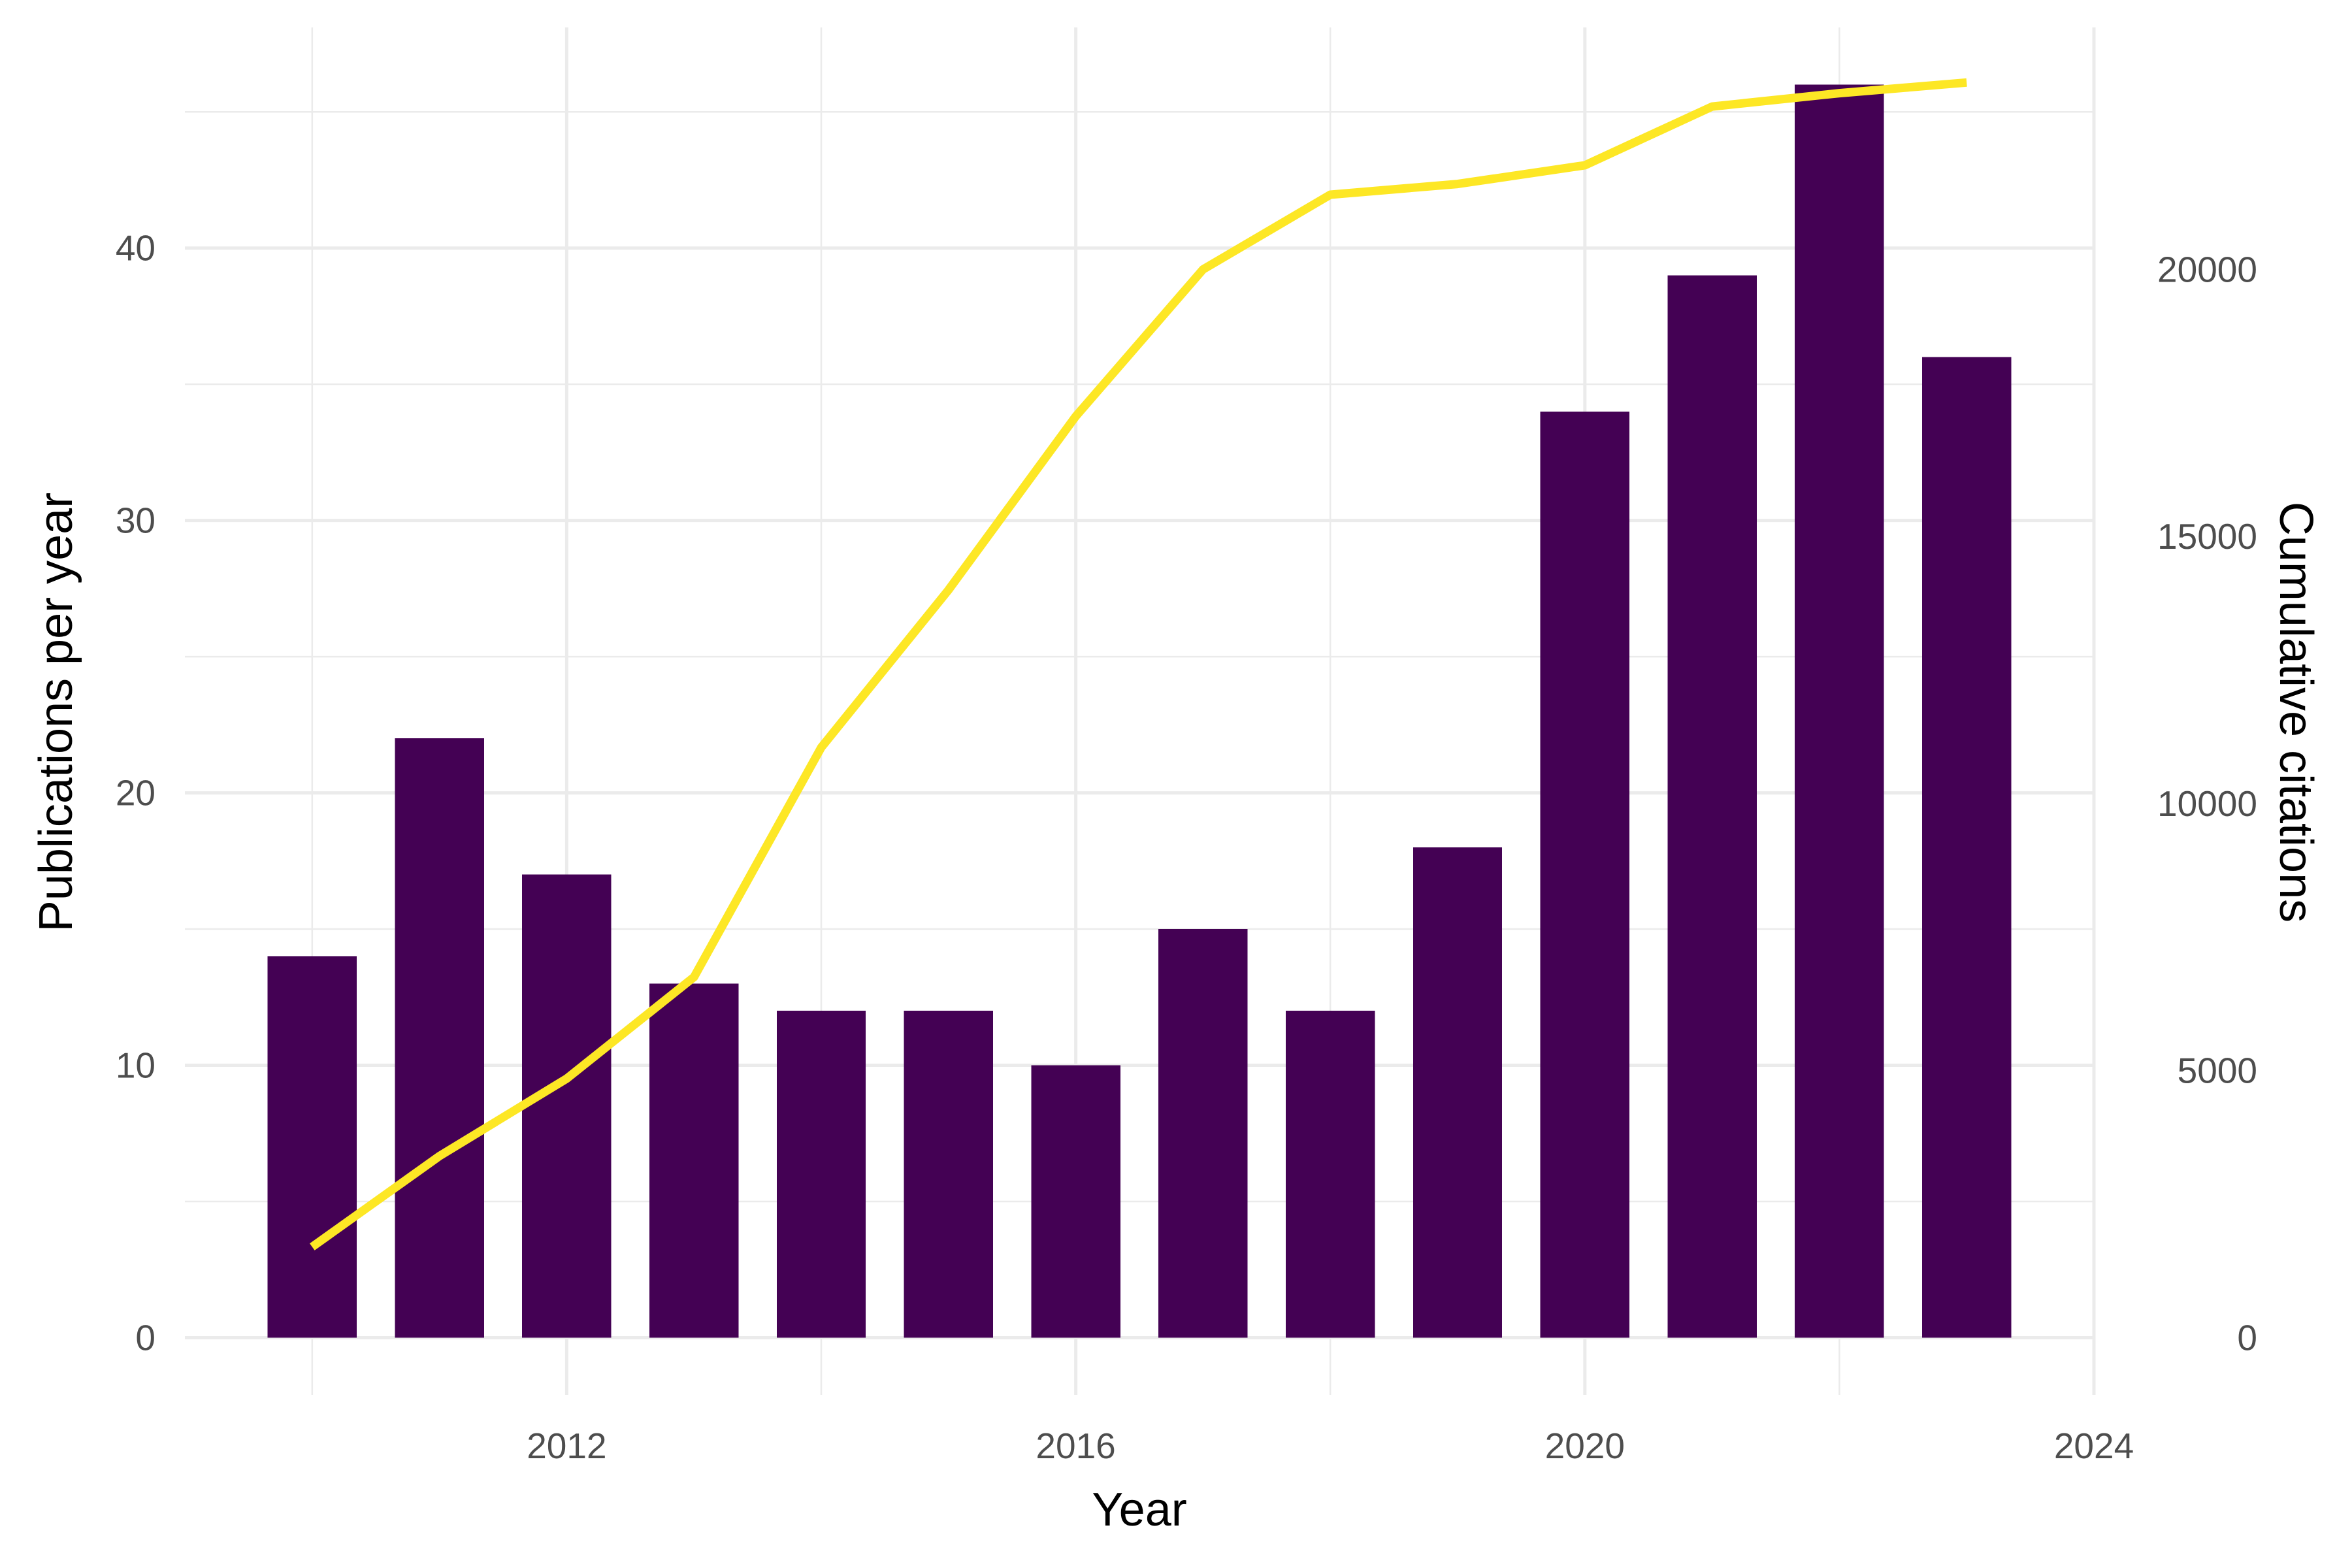  Describe the element at coordinates (566, 1446) in the screenshot. I see `x-tick-label: 2012` at that location.